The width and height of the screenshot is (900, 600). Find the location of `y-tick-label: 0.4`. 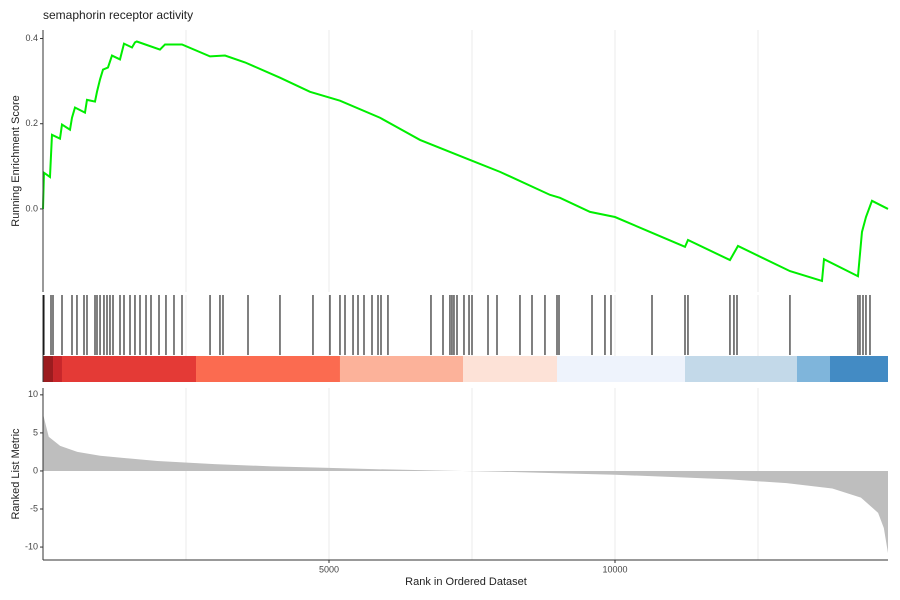

y-tick-label: 0.4 is located at coordinates (31, 38).